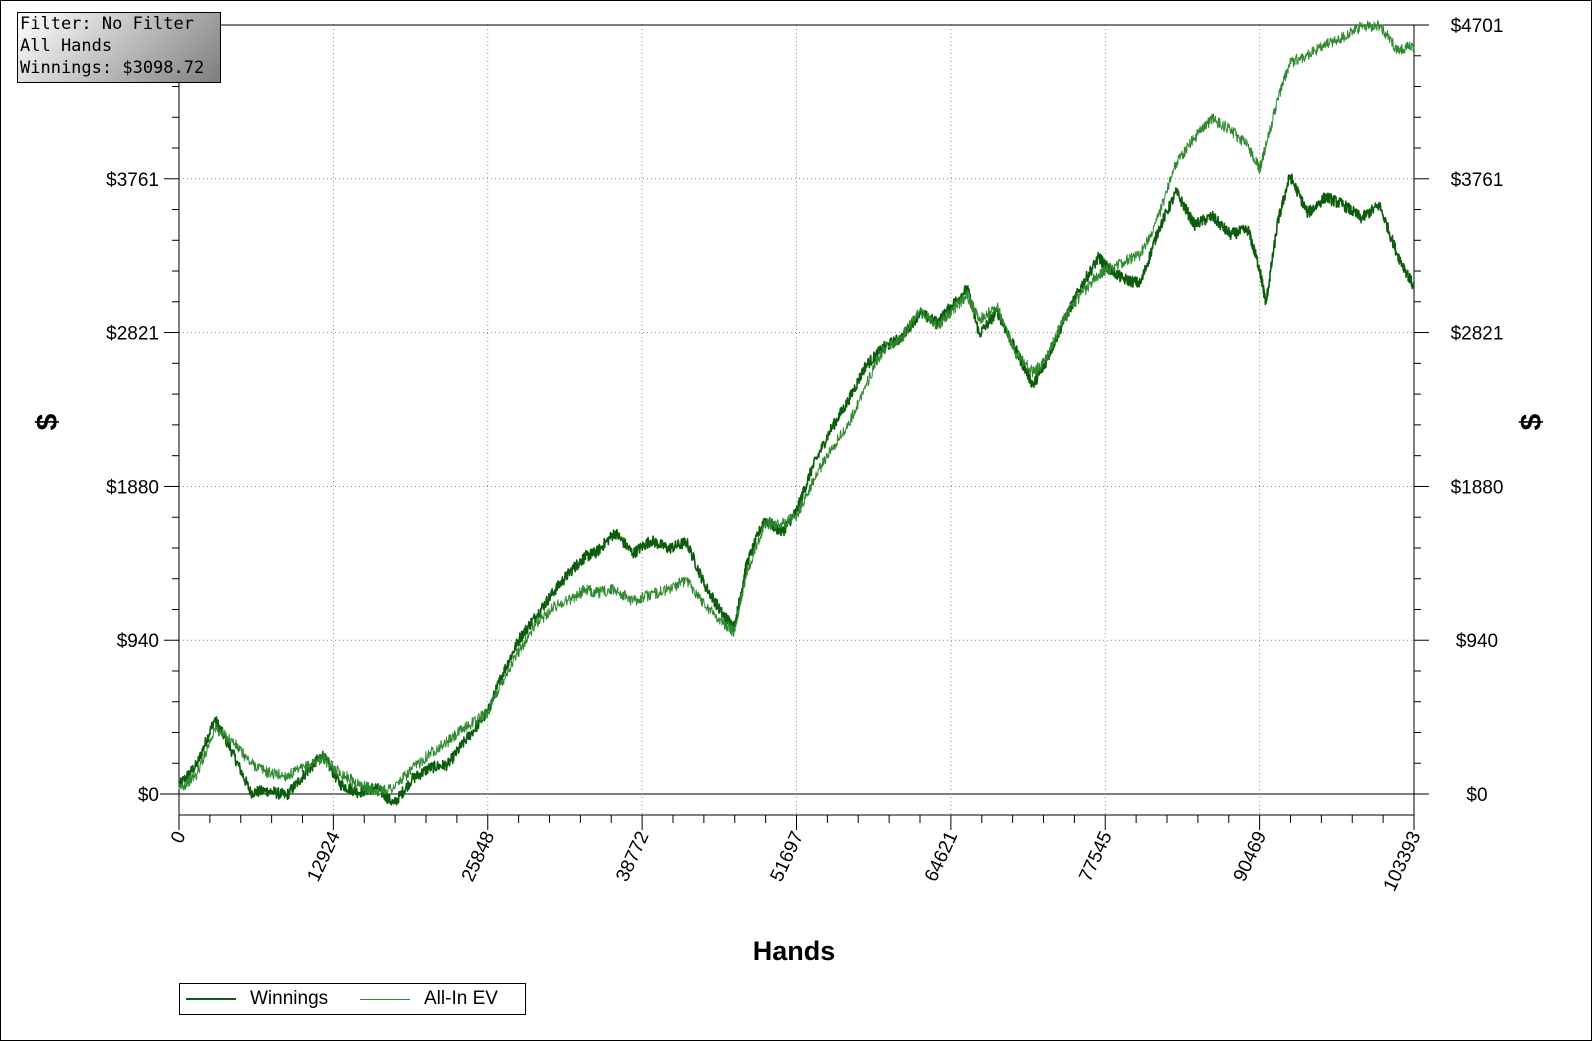  What do you see at coordinates (132, 334) in the screenshot?
I see `y-tick-label-left: $2821` at bounding box center [132, 334].